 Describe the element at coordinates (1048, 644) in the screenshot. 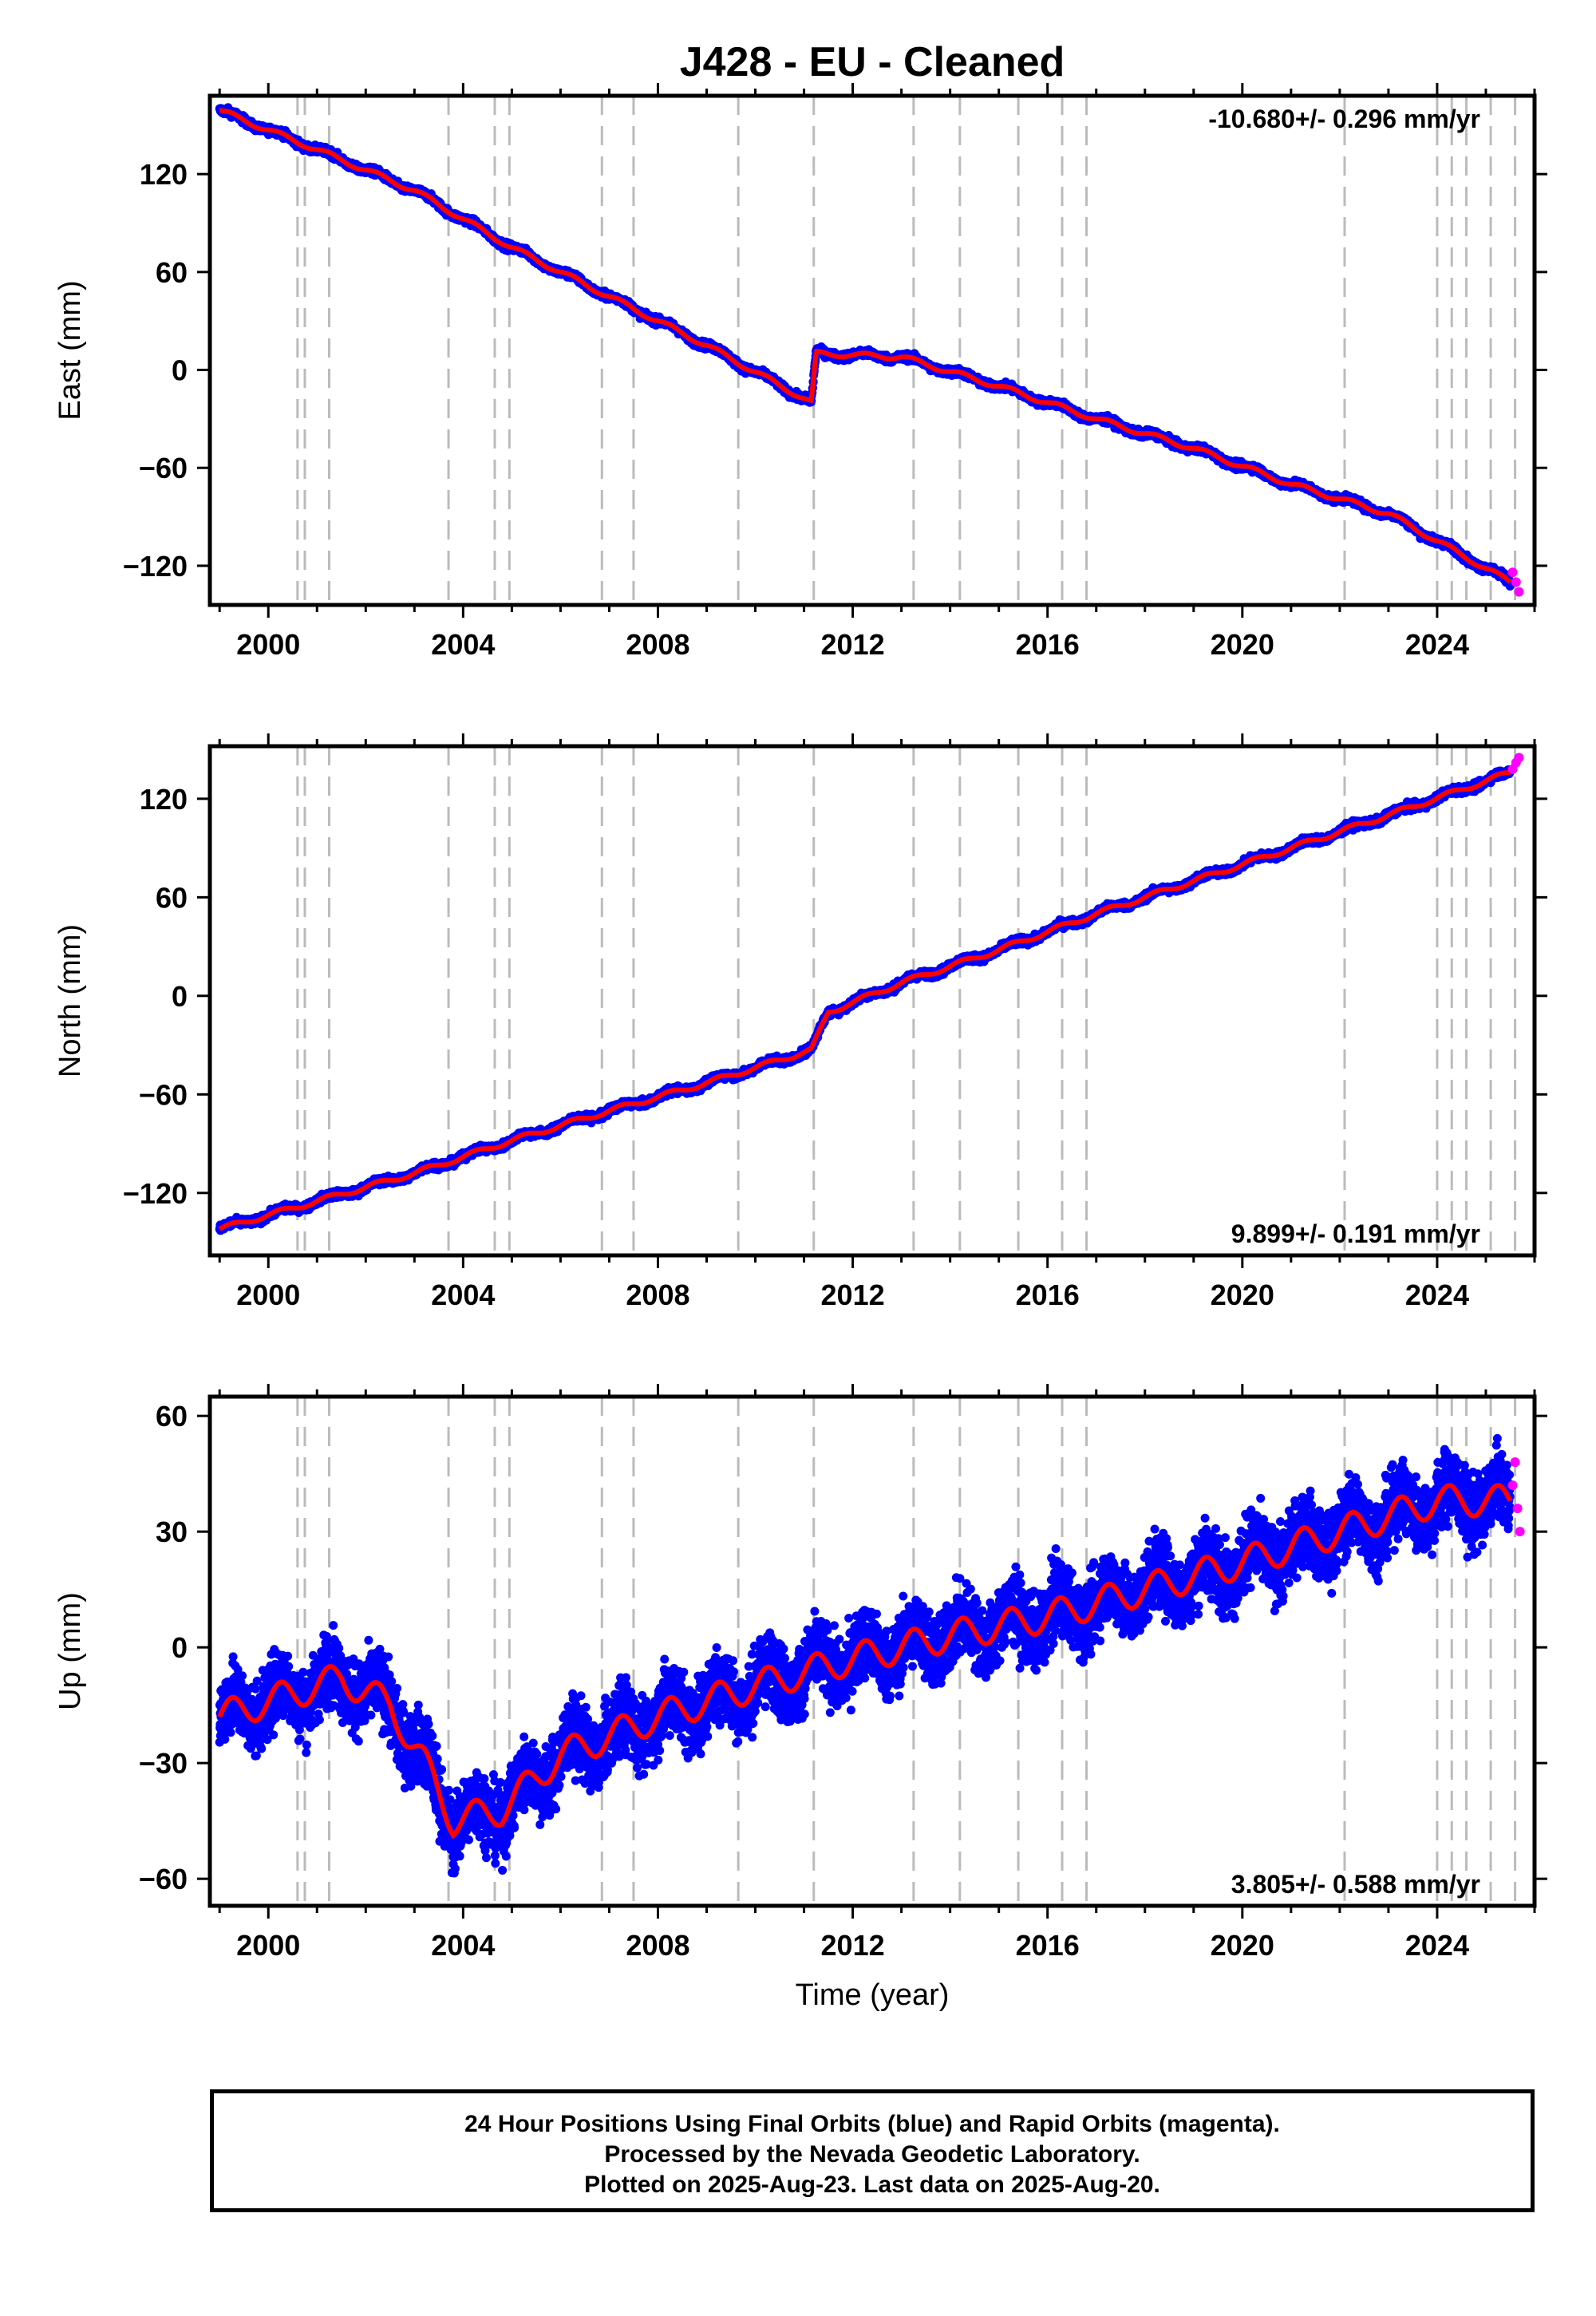

I see `x-tick-label: 2016` at that location.